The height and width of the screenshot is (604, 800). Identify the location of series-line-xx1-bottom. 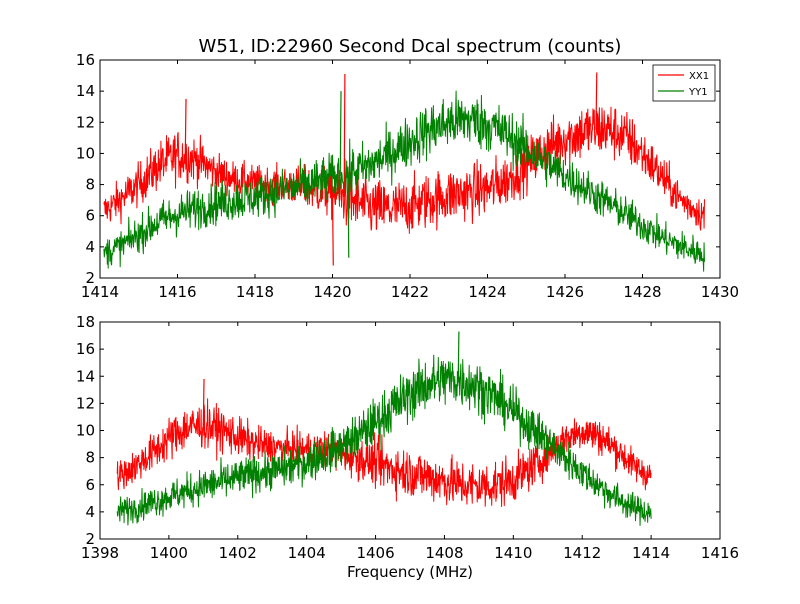
(384, 453).